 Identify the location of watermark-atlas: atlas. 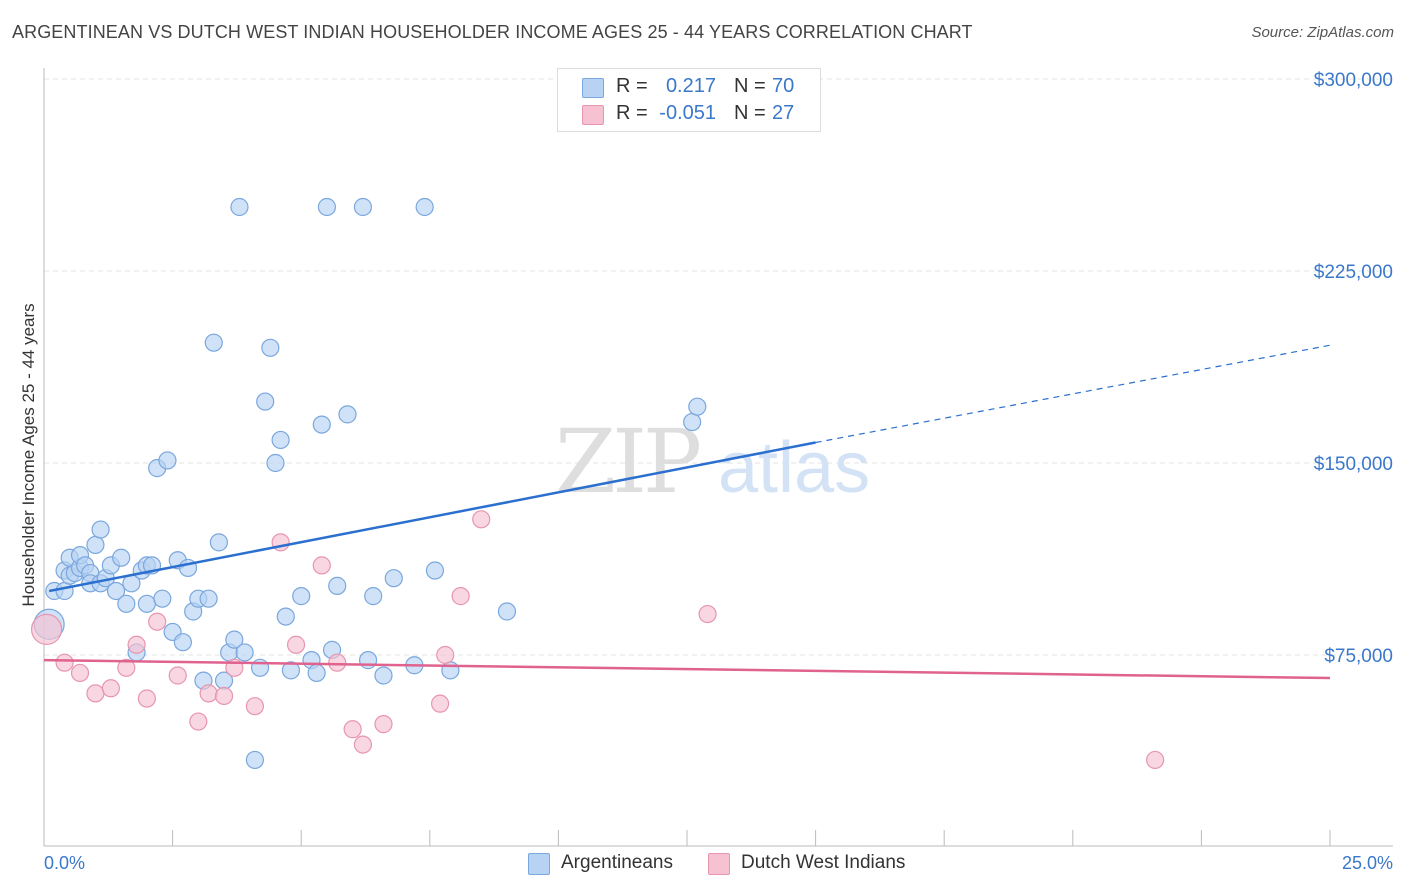
(794, 468).